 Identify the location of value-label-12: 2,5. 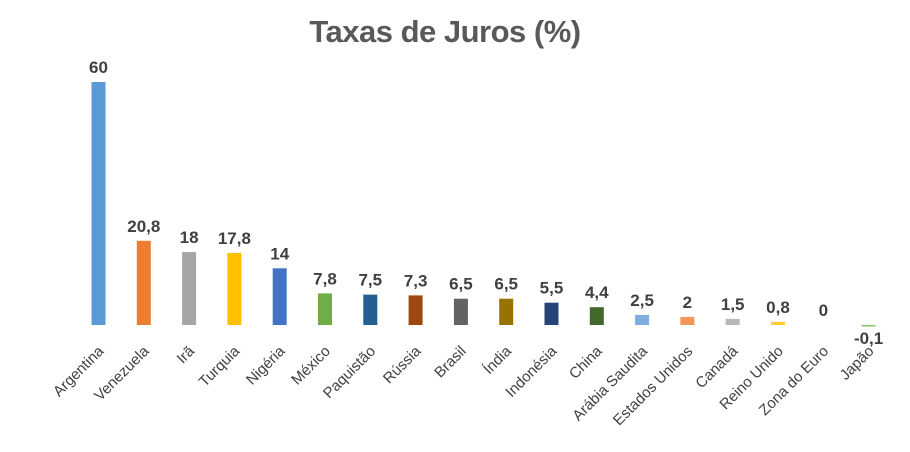
(642, 300).